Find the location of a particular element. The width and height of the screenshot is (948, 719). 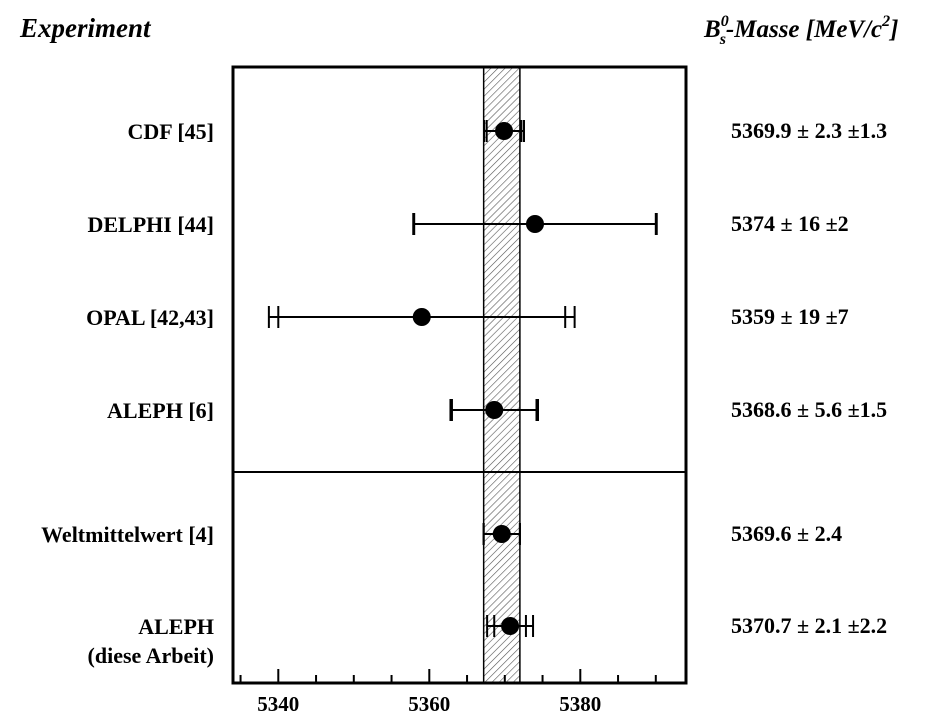

experiment-label: DELPHI [44] is located at coordinates (151, 224).